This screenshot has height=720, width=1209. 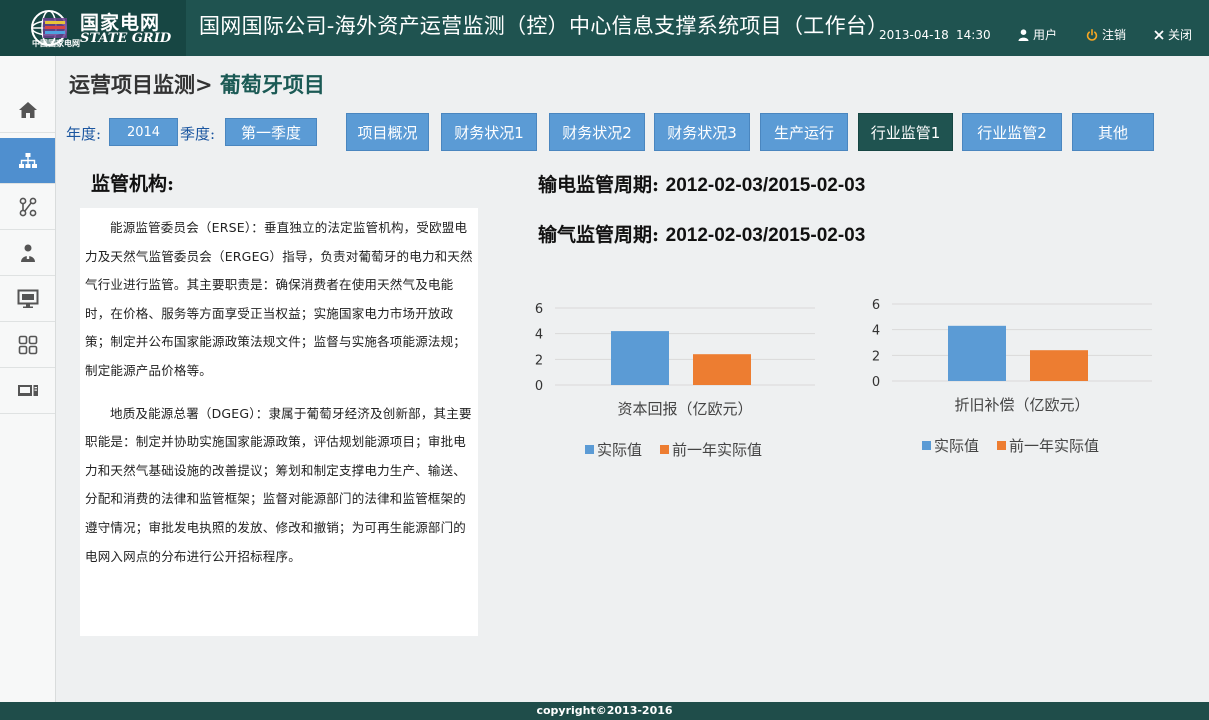 What do you see at coordinates (126, 38) in the screenshot?
I see `logo-en-text: STATE GRID` at bounding box center [126, 38].